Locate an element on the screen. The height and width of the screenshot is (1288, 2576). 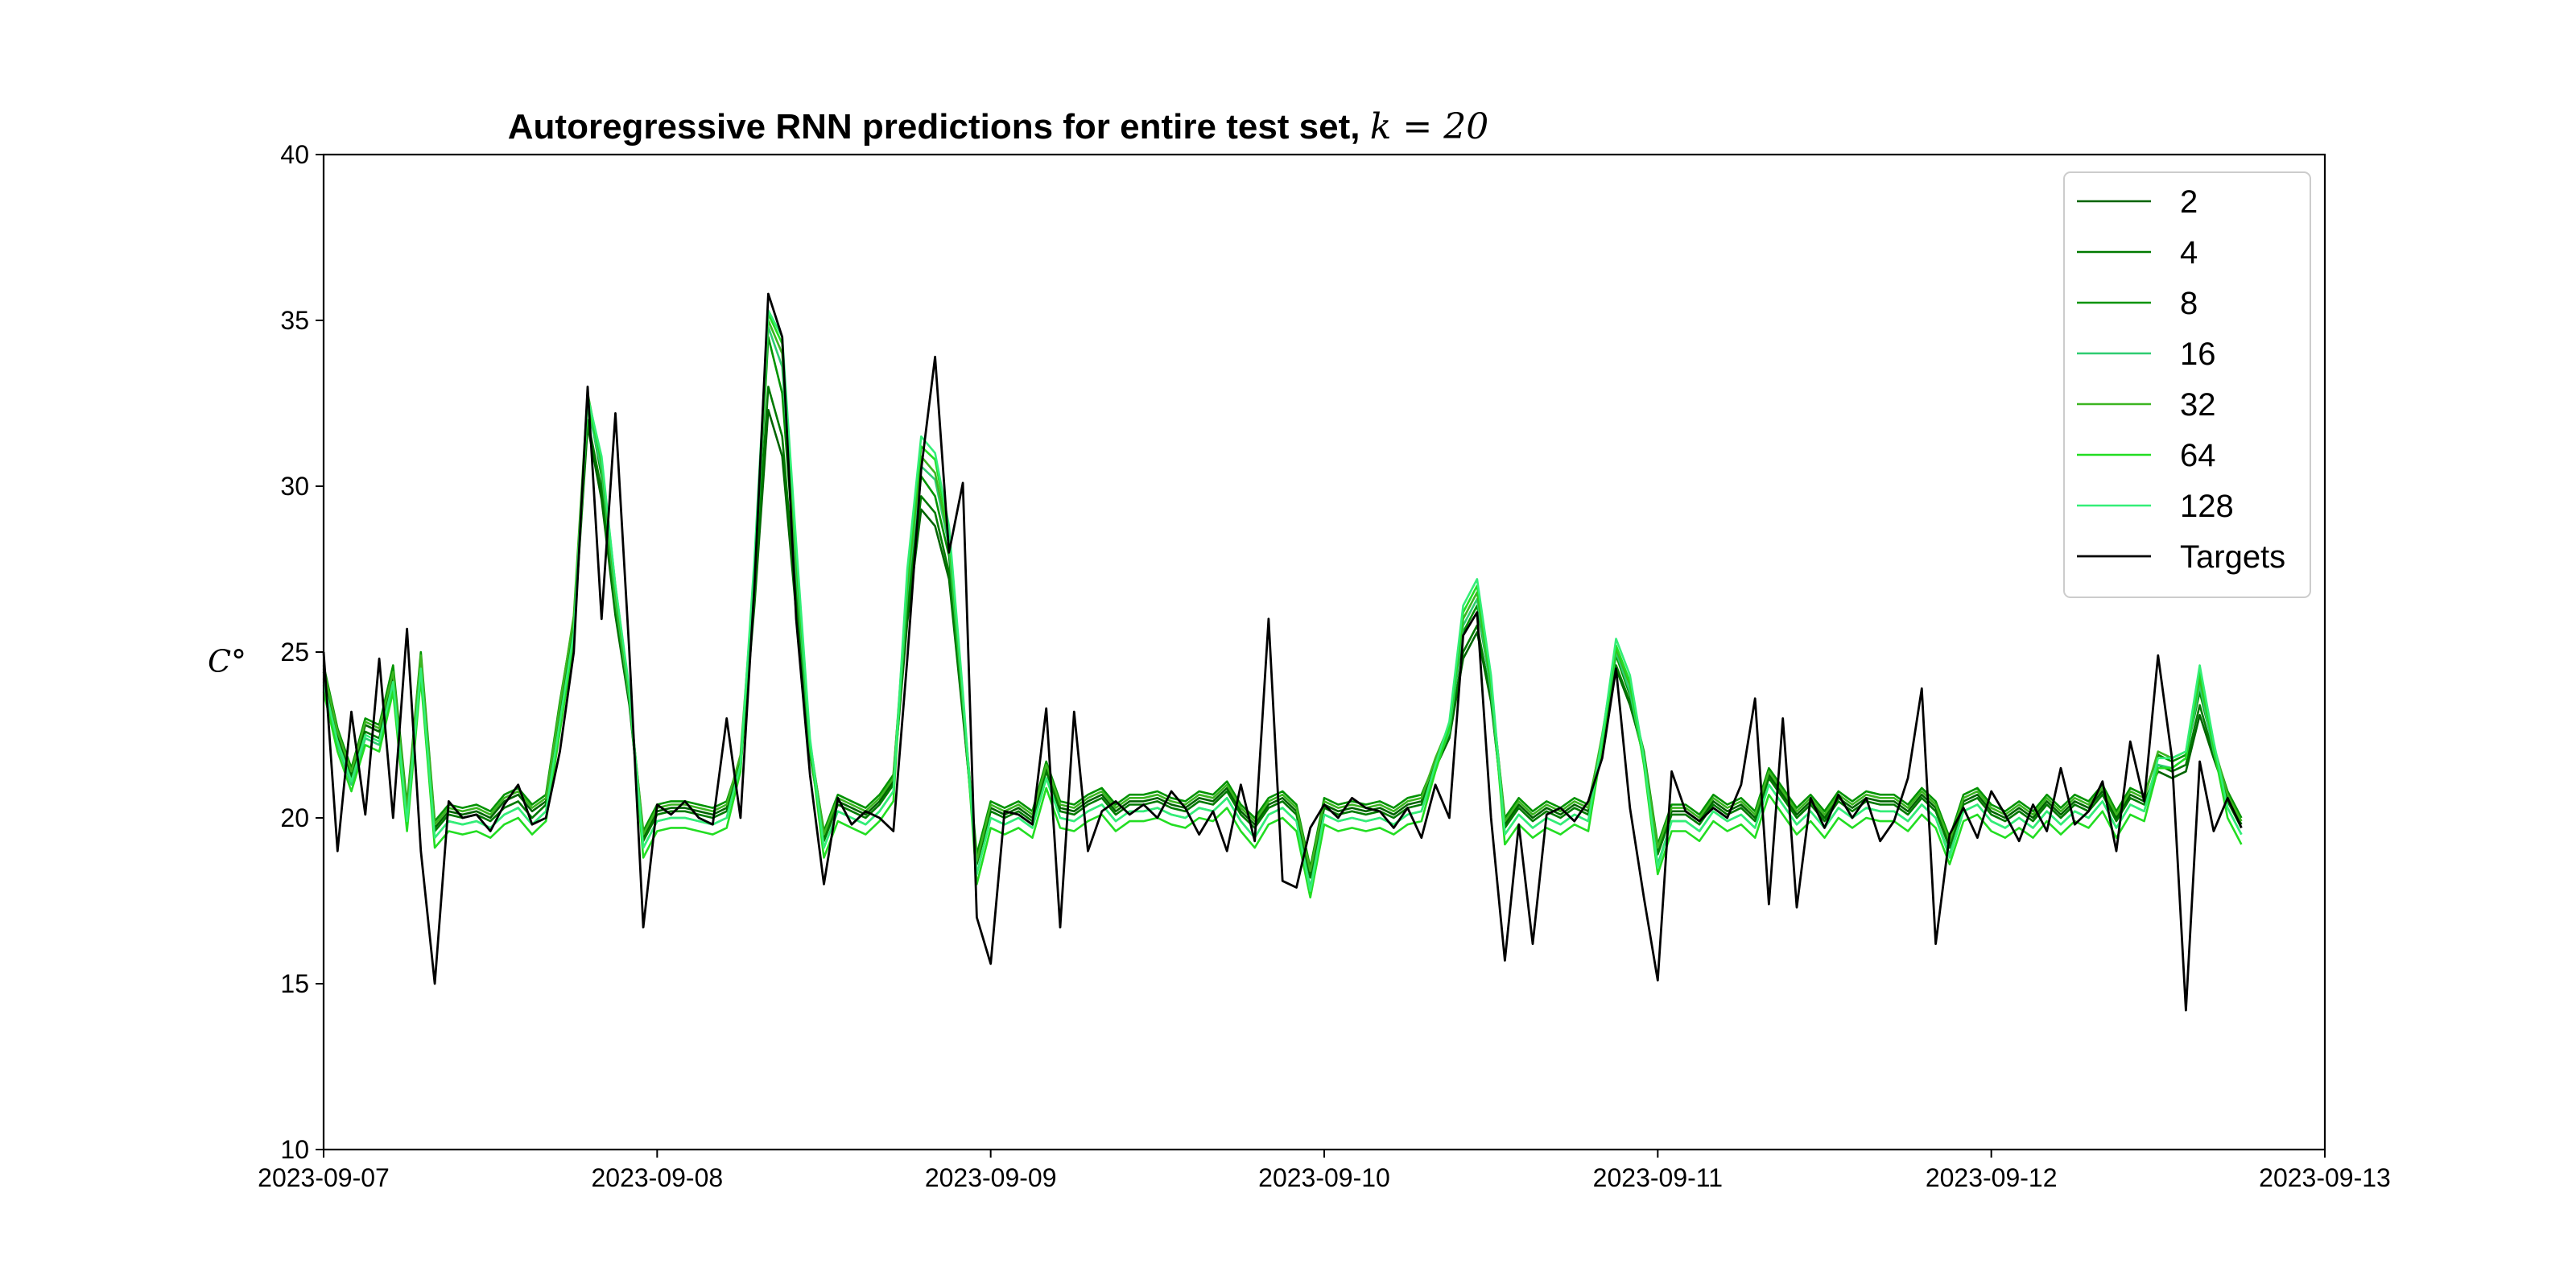
legend-label-targets: Targets is located at coordinates (2232, 557).